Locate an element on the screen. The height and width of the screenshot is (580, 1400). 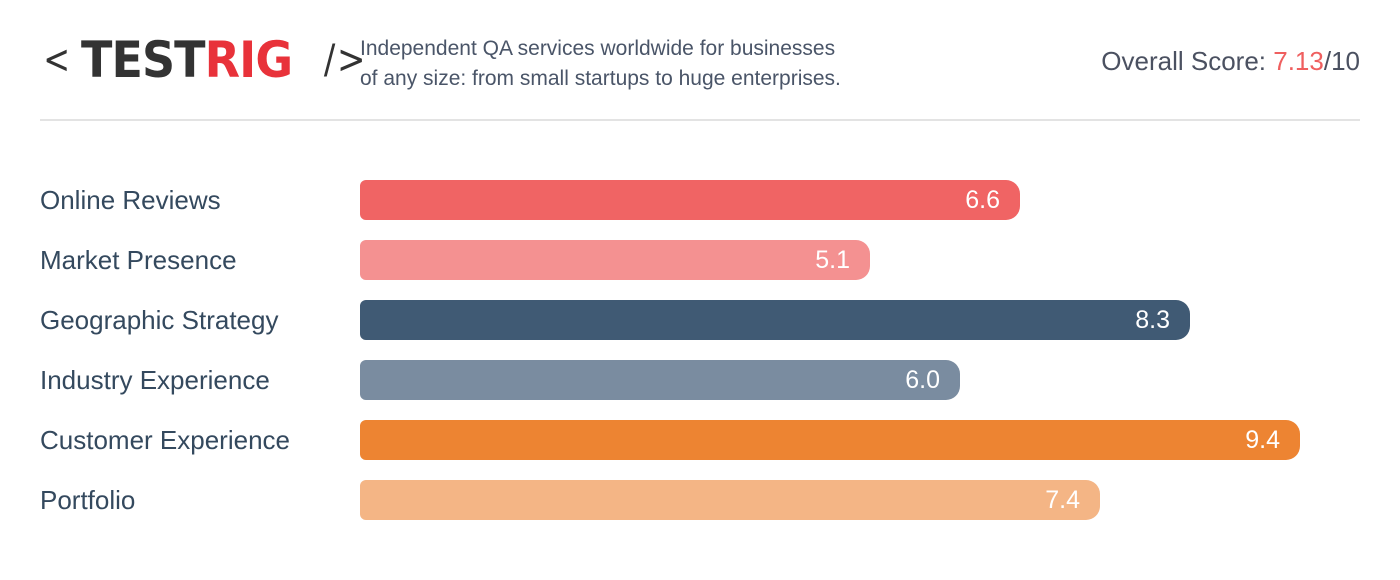
overall-score: Overall Score: 7.13/10 is located at coordinates (1230, 61).